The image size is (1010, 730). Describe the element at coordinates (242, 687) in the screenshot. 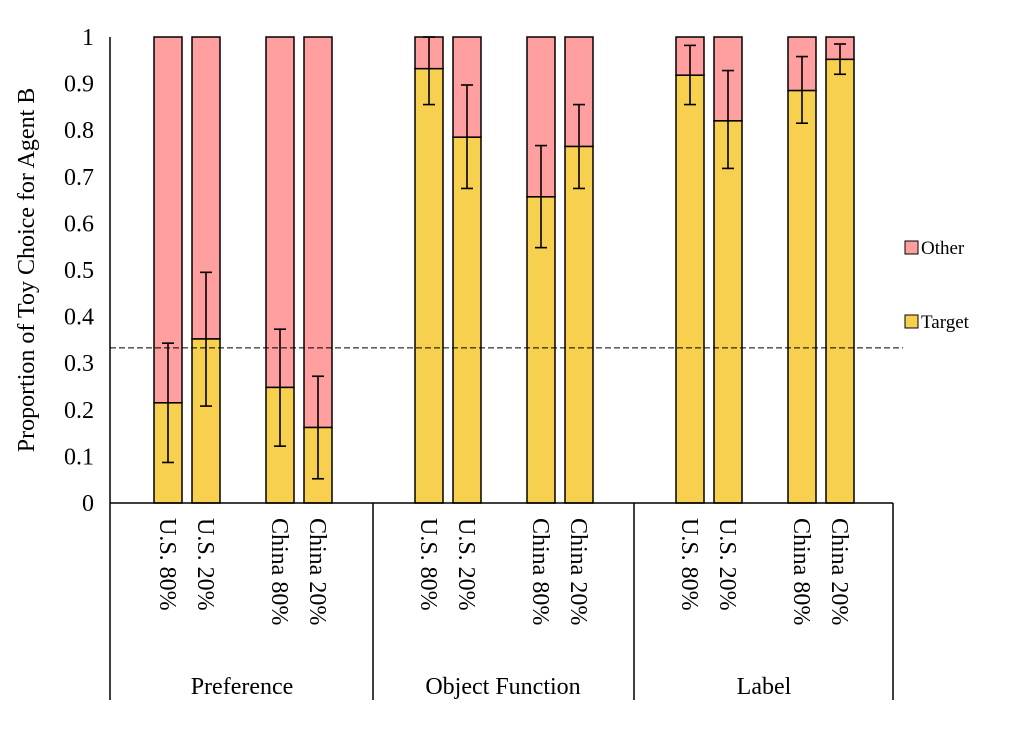

I see `group-label: Preference` at that location.